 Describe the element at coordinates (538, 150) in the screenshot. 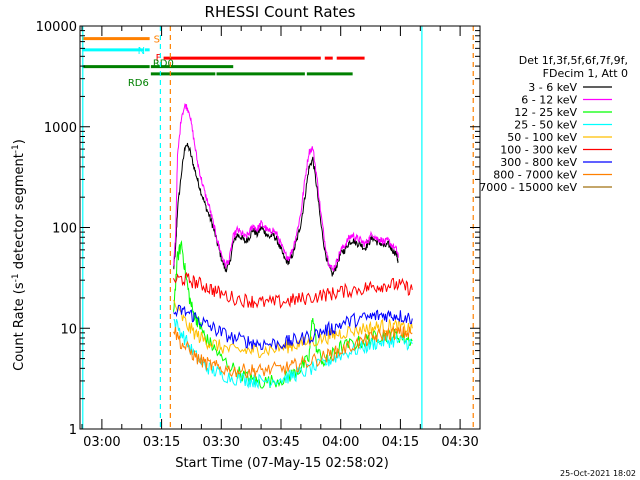

I see `legend-label-5: 100 - 300 keV` at that location.